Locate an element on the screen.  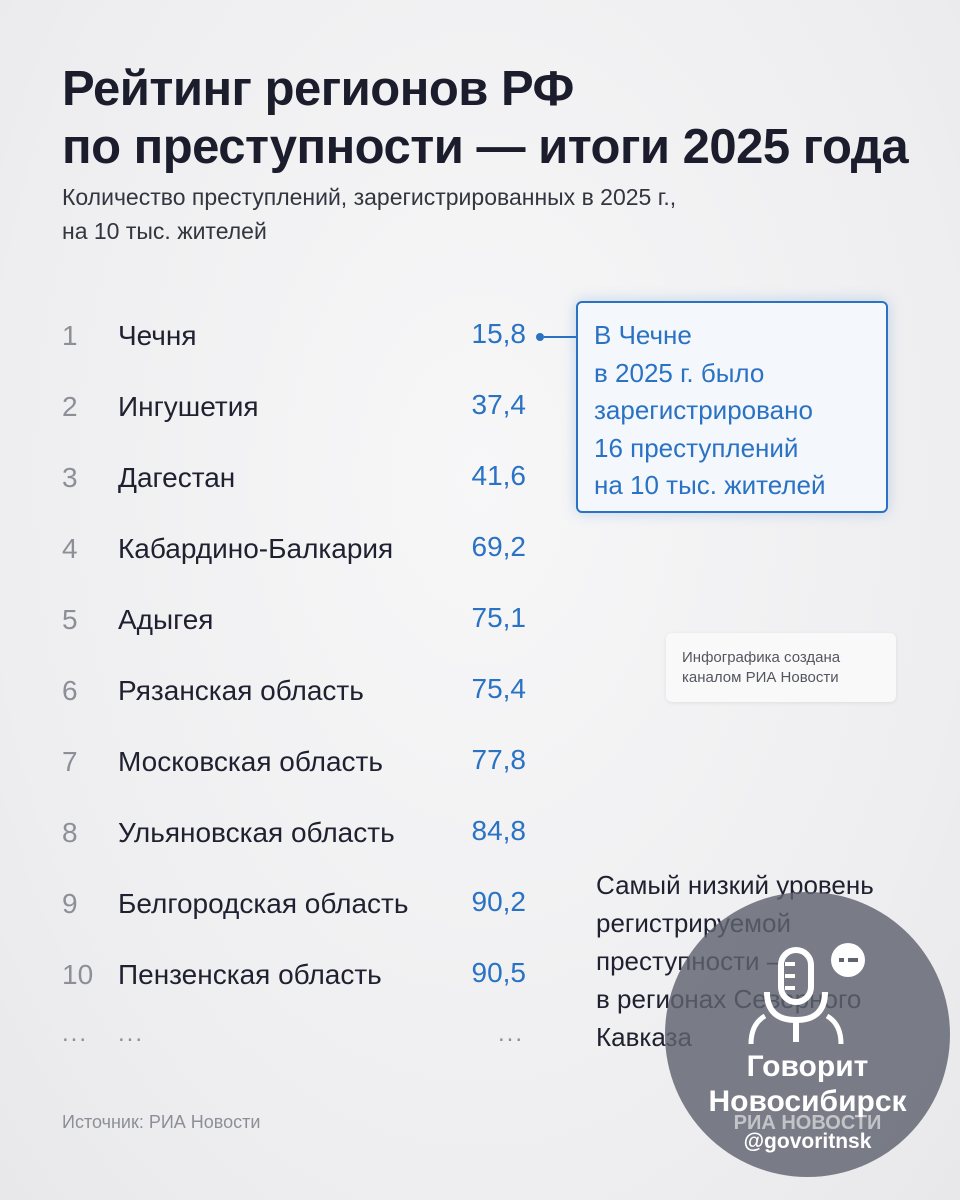
rank-number: 6 is located at coordinates (70, 690).